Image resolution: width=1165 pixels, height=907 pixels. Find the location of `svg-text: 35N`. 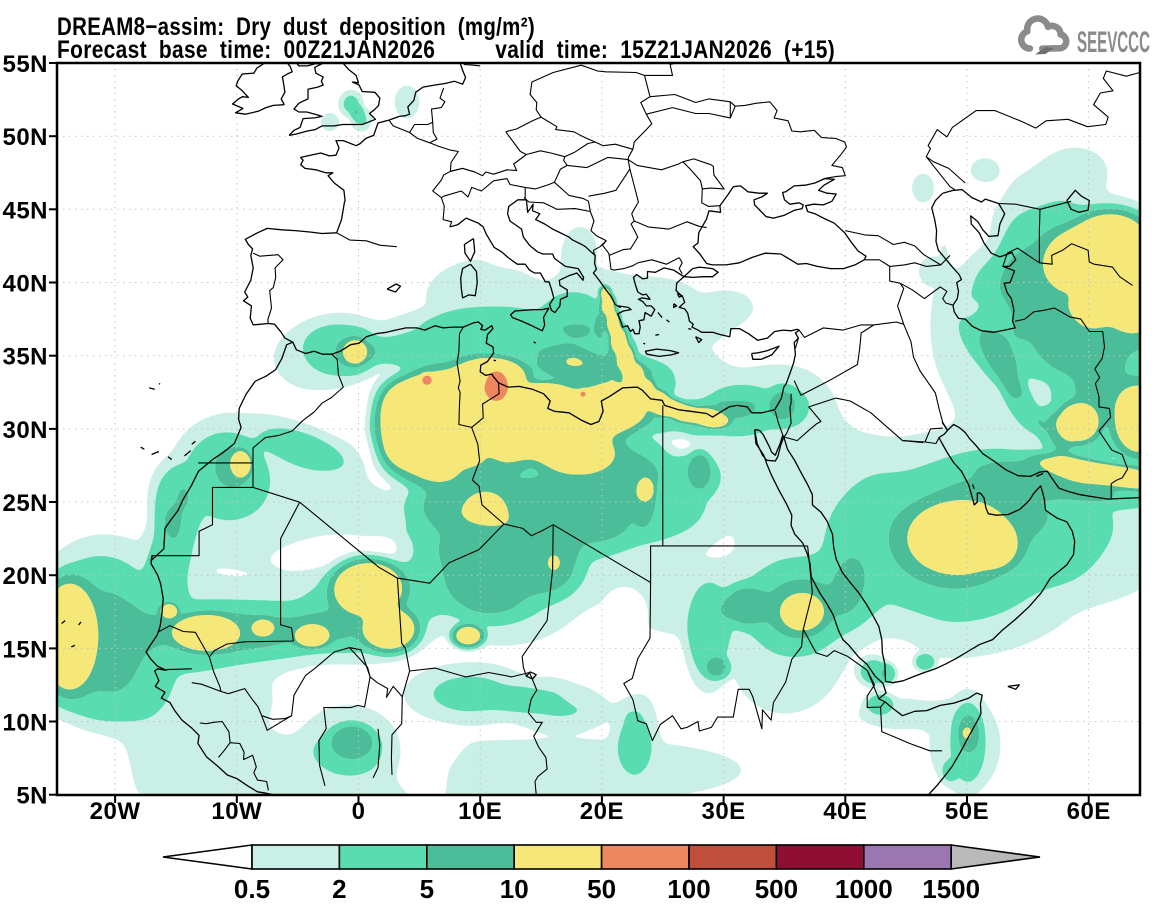

svg-text: 35N is located at coordinates (25, 357).